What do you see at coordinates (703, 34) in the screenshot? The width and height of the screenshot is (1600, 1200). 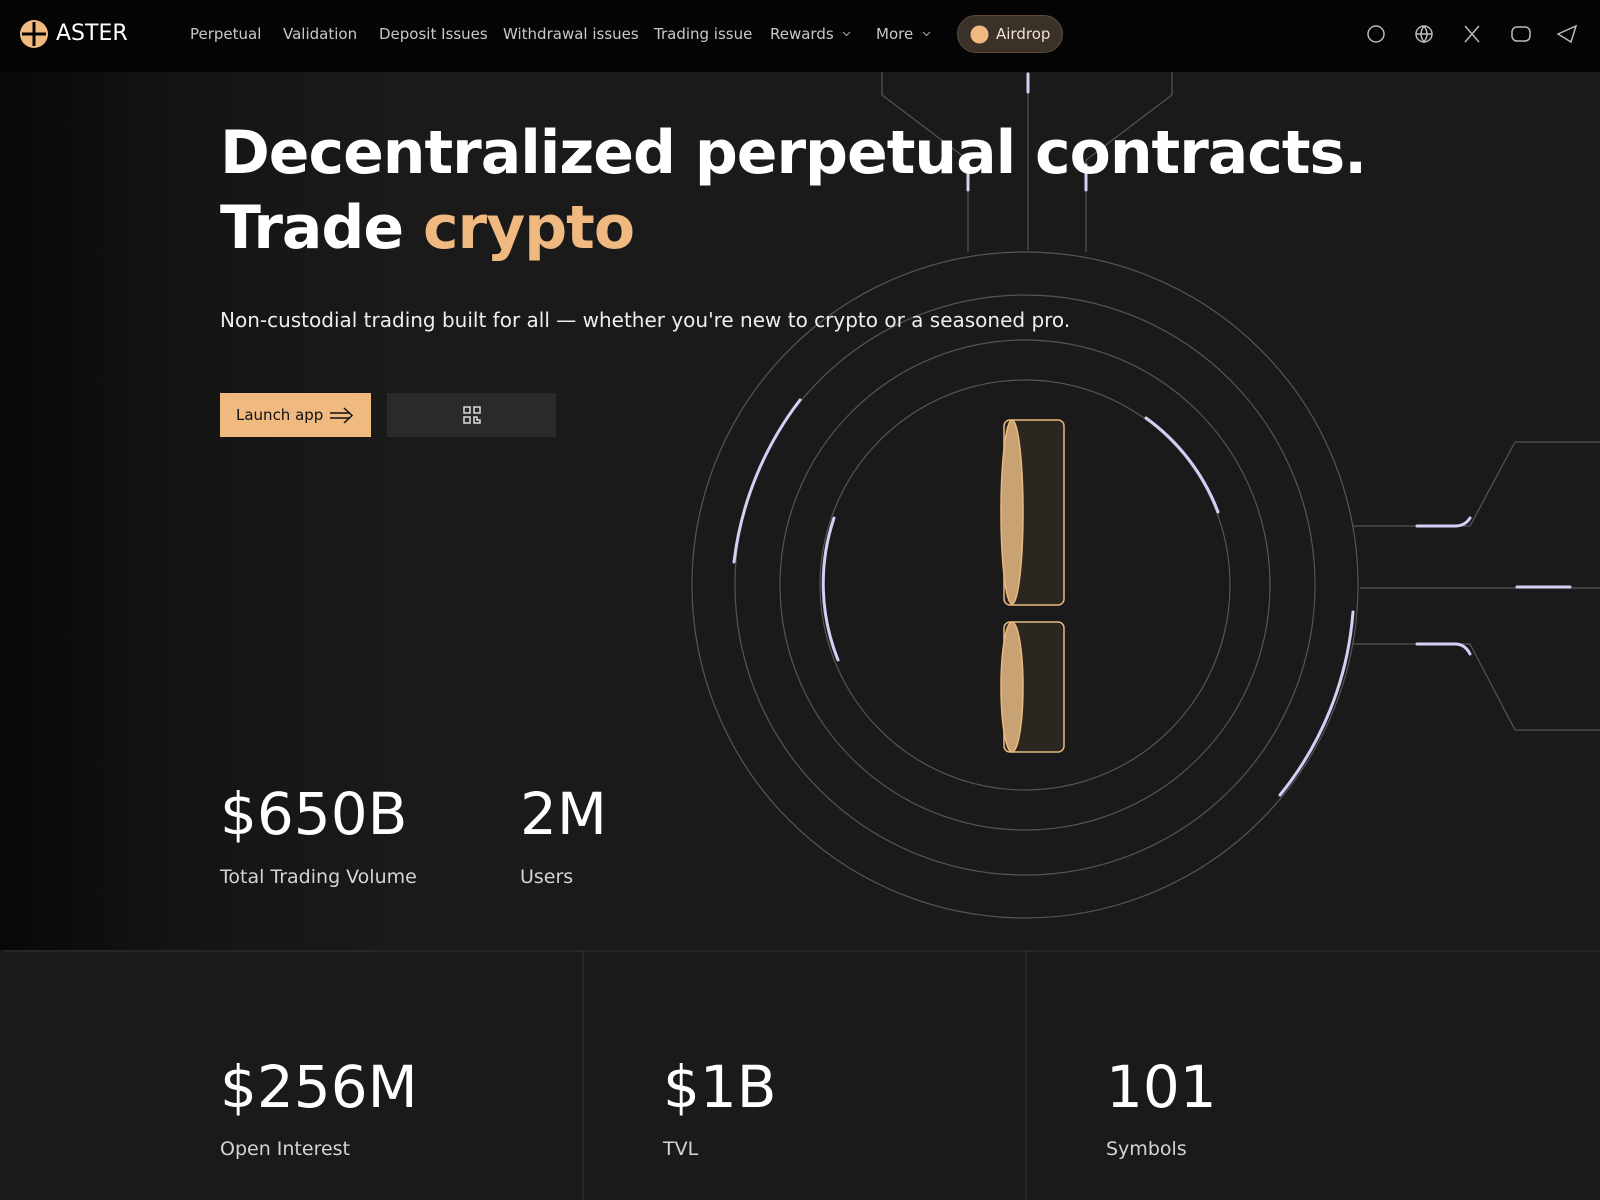 I see `nav-link: Trading issue` at bounding box center [703, 34].